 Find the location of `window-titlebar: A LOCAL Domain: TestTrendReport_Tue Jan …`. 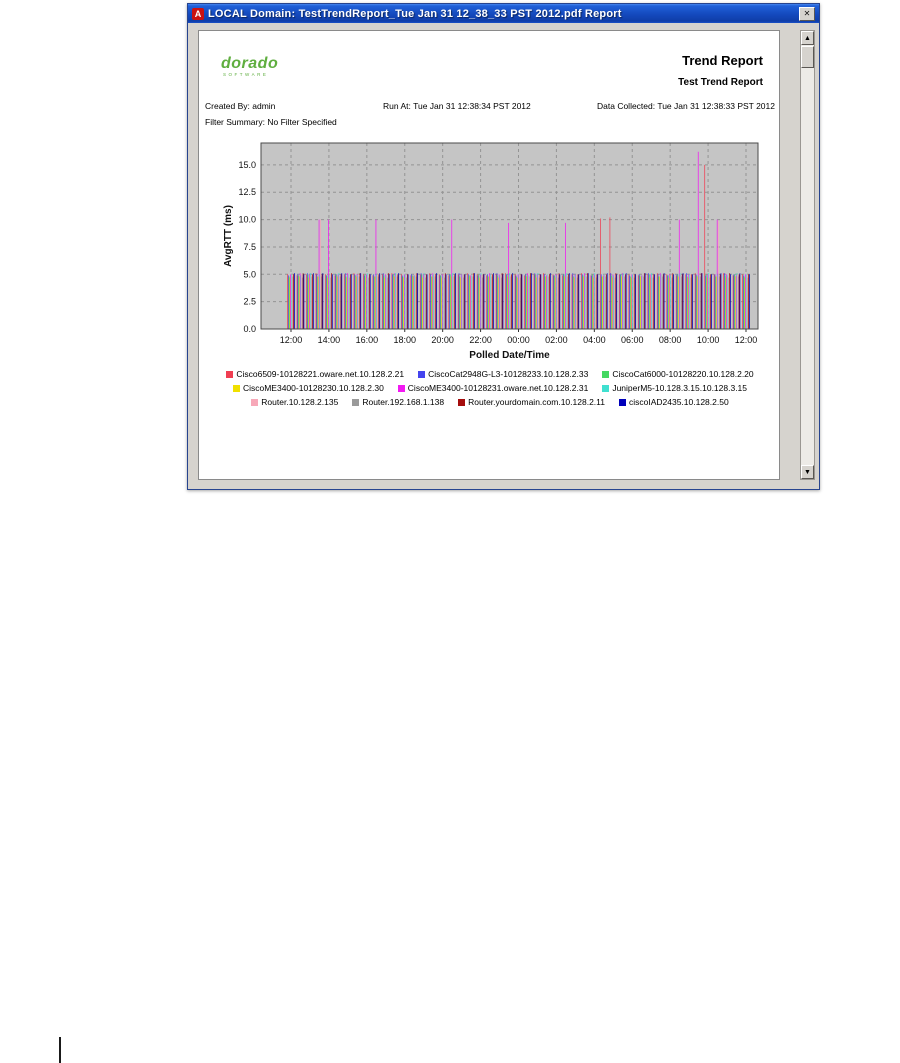

window-titlebar: A LOCAL Domain: TestTrendReport_Tue Jan … is located at coordinates (503, 13).